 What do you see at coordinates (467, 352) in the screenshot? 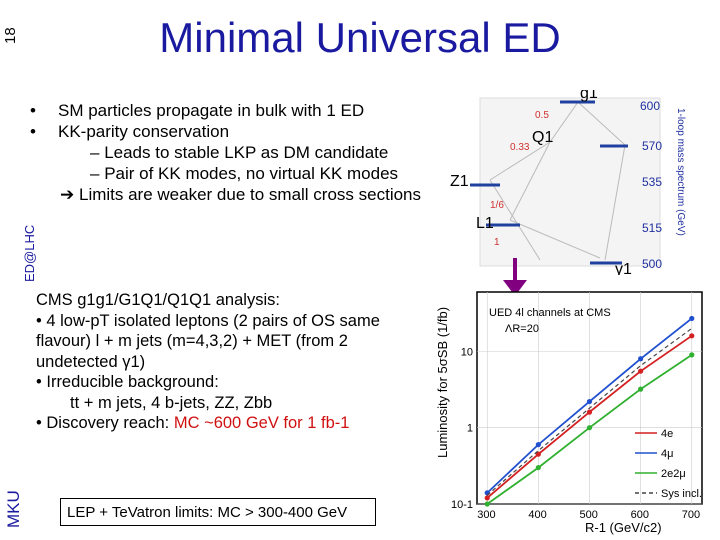
I see `y-tick-label: 10` at bounding box center [467, 352].